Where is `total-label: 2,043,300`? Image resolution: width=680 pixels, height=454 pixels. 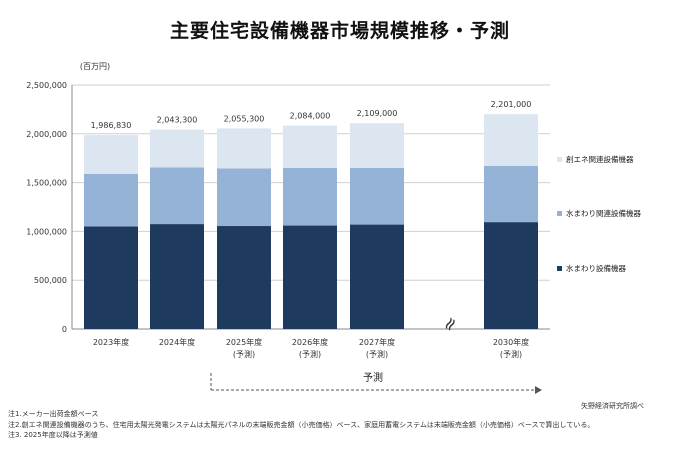 total-label: 2,043,300 is located at coordinates (177, 120).